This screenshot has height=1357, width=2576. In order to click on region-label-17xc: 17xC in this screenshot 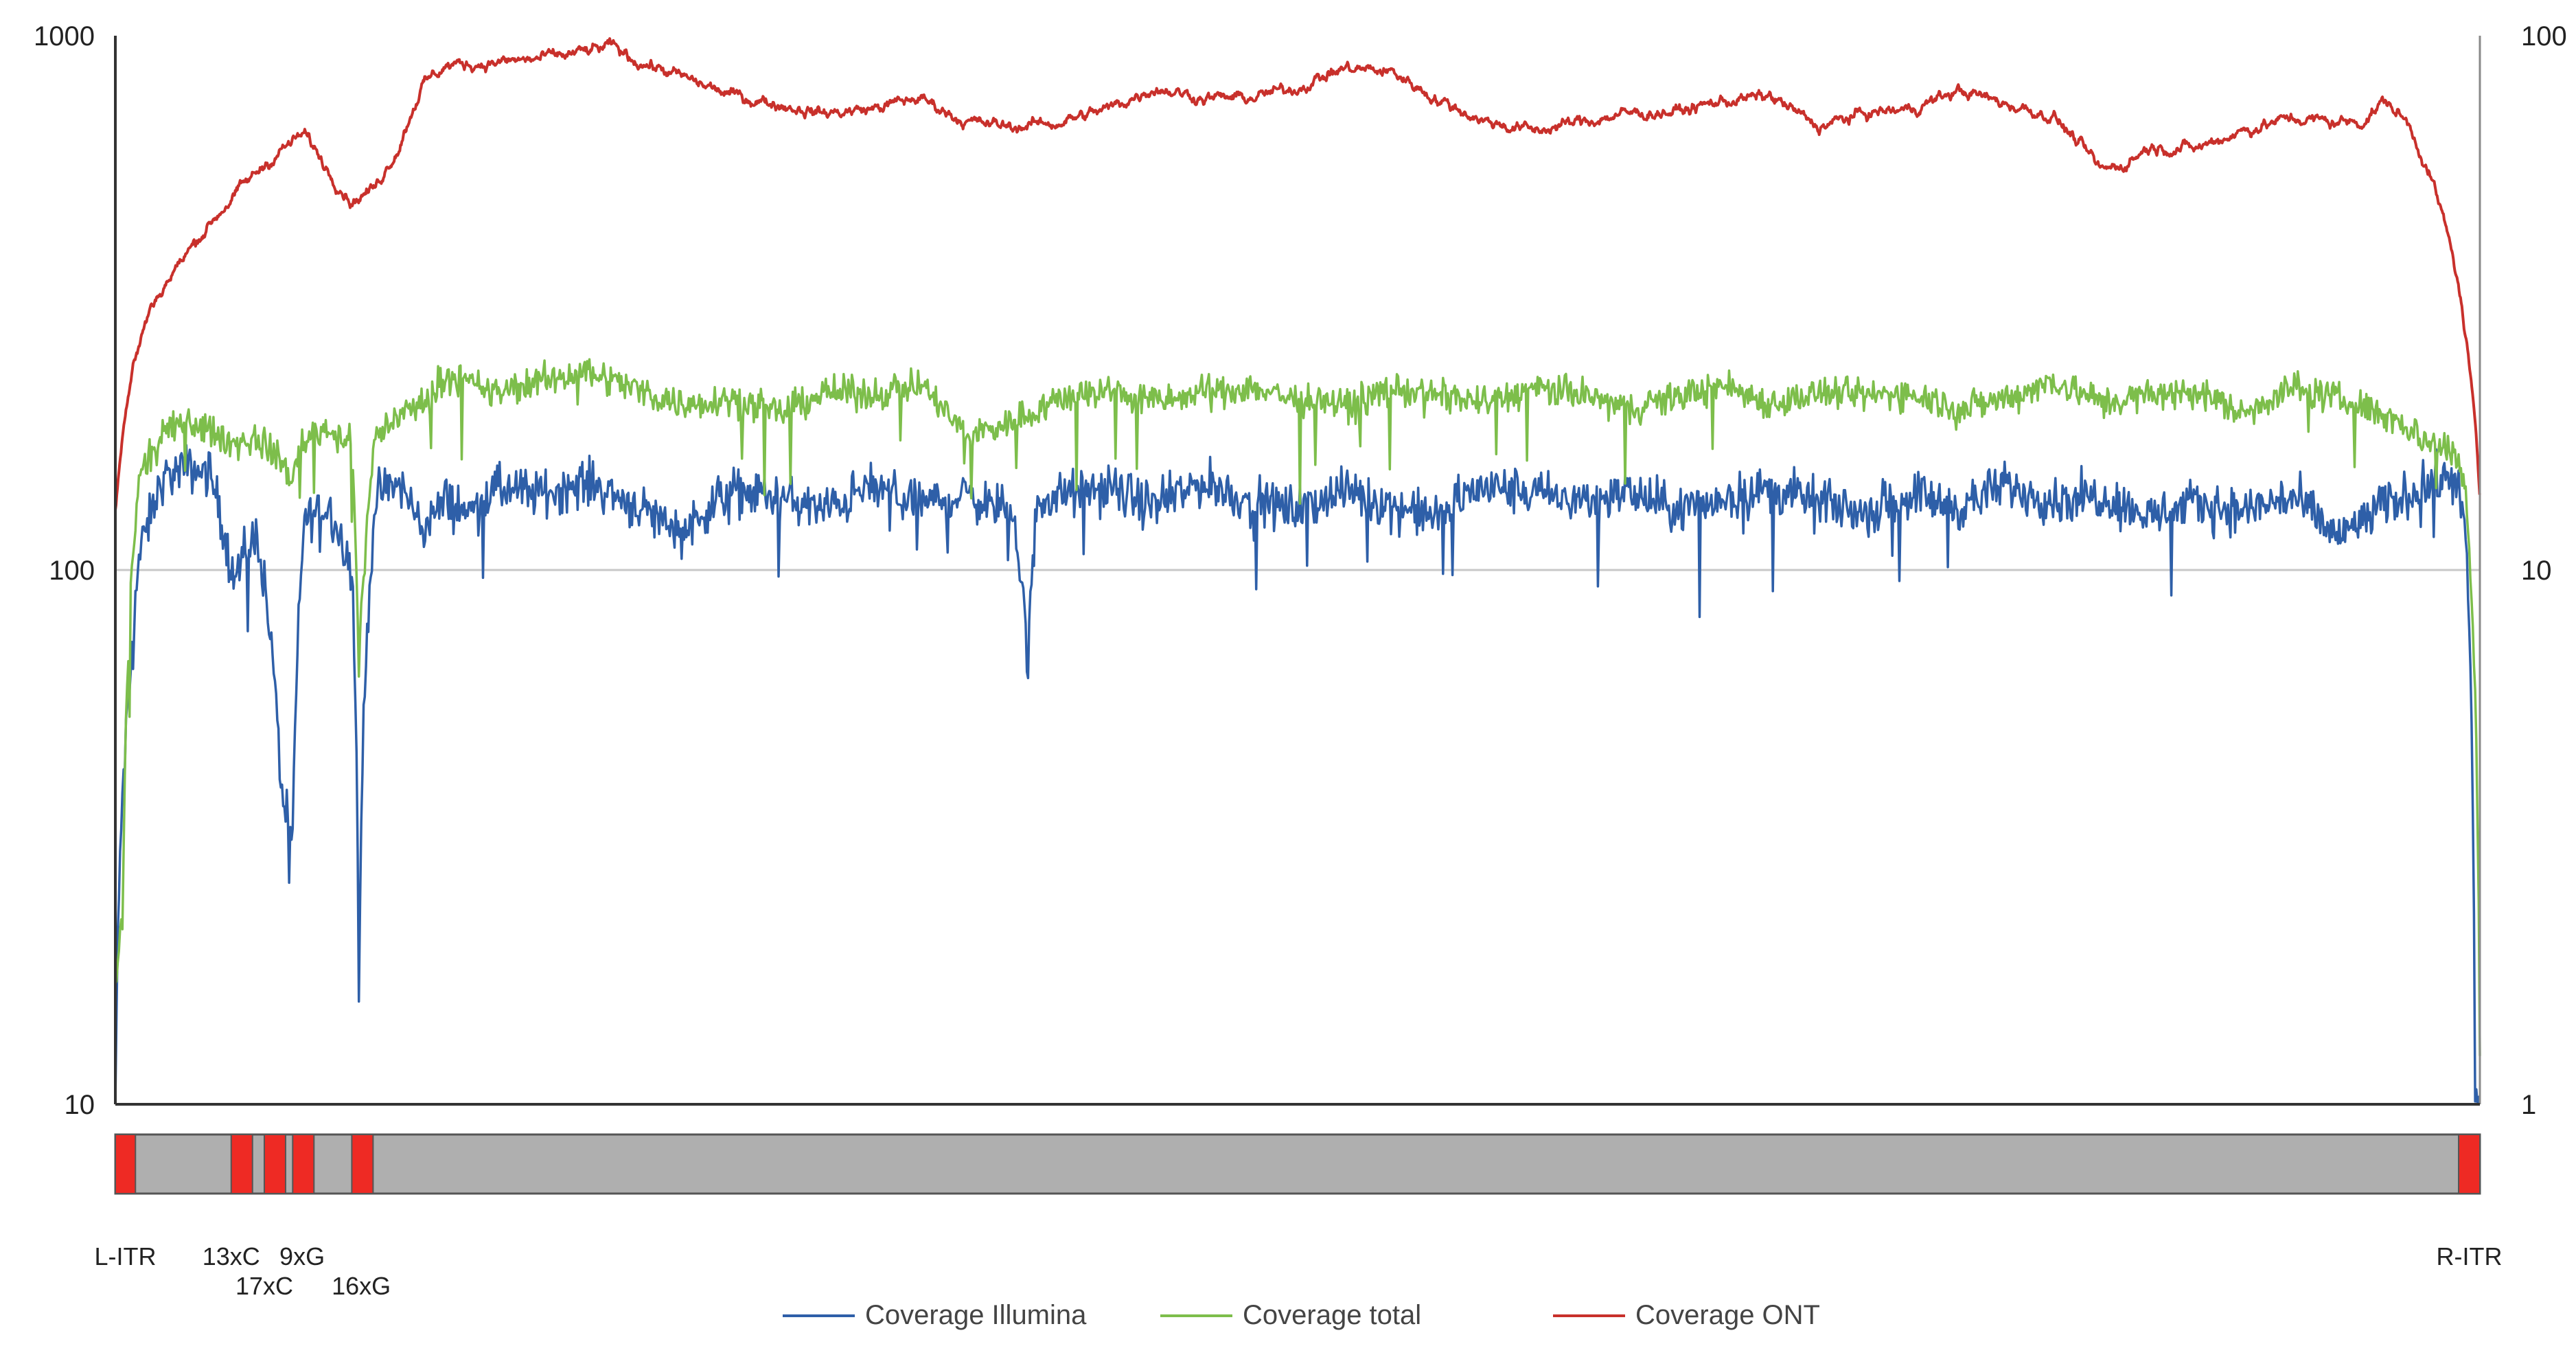, I will do `click(264, 1286)`.